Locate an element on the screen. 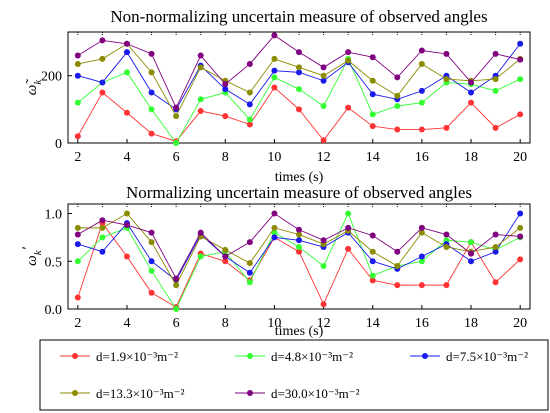 The image size is (550, 413). x-tick-label: 10 is located at coordinates (274, 157).